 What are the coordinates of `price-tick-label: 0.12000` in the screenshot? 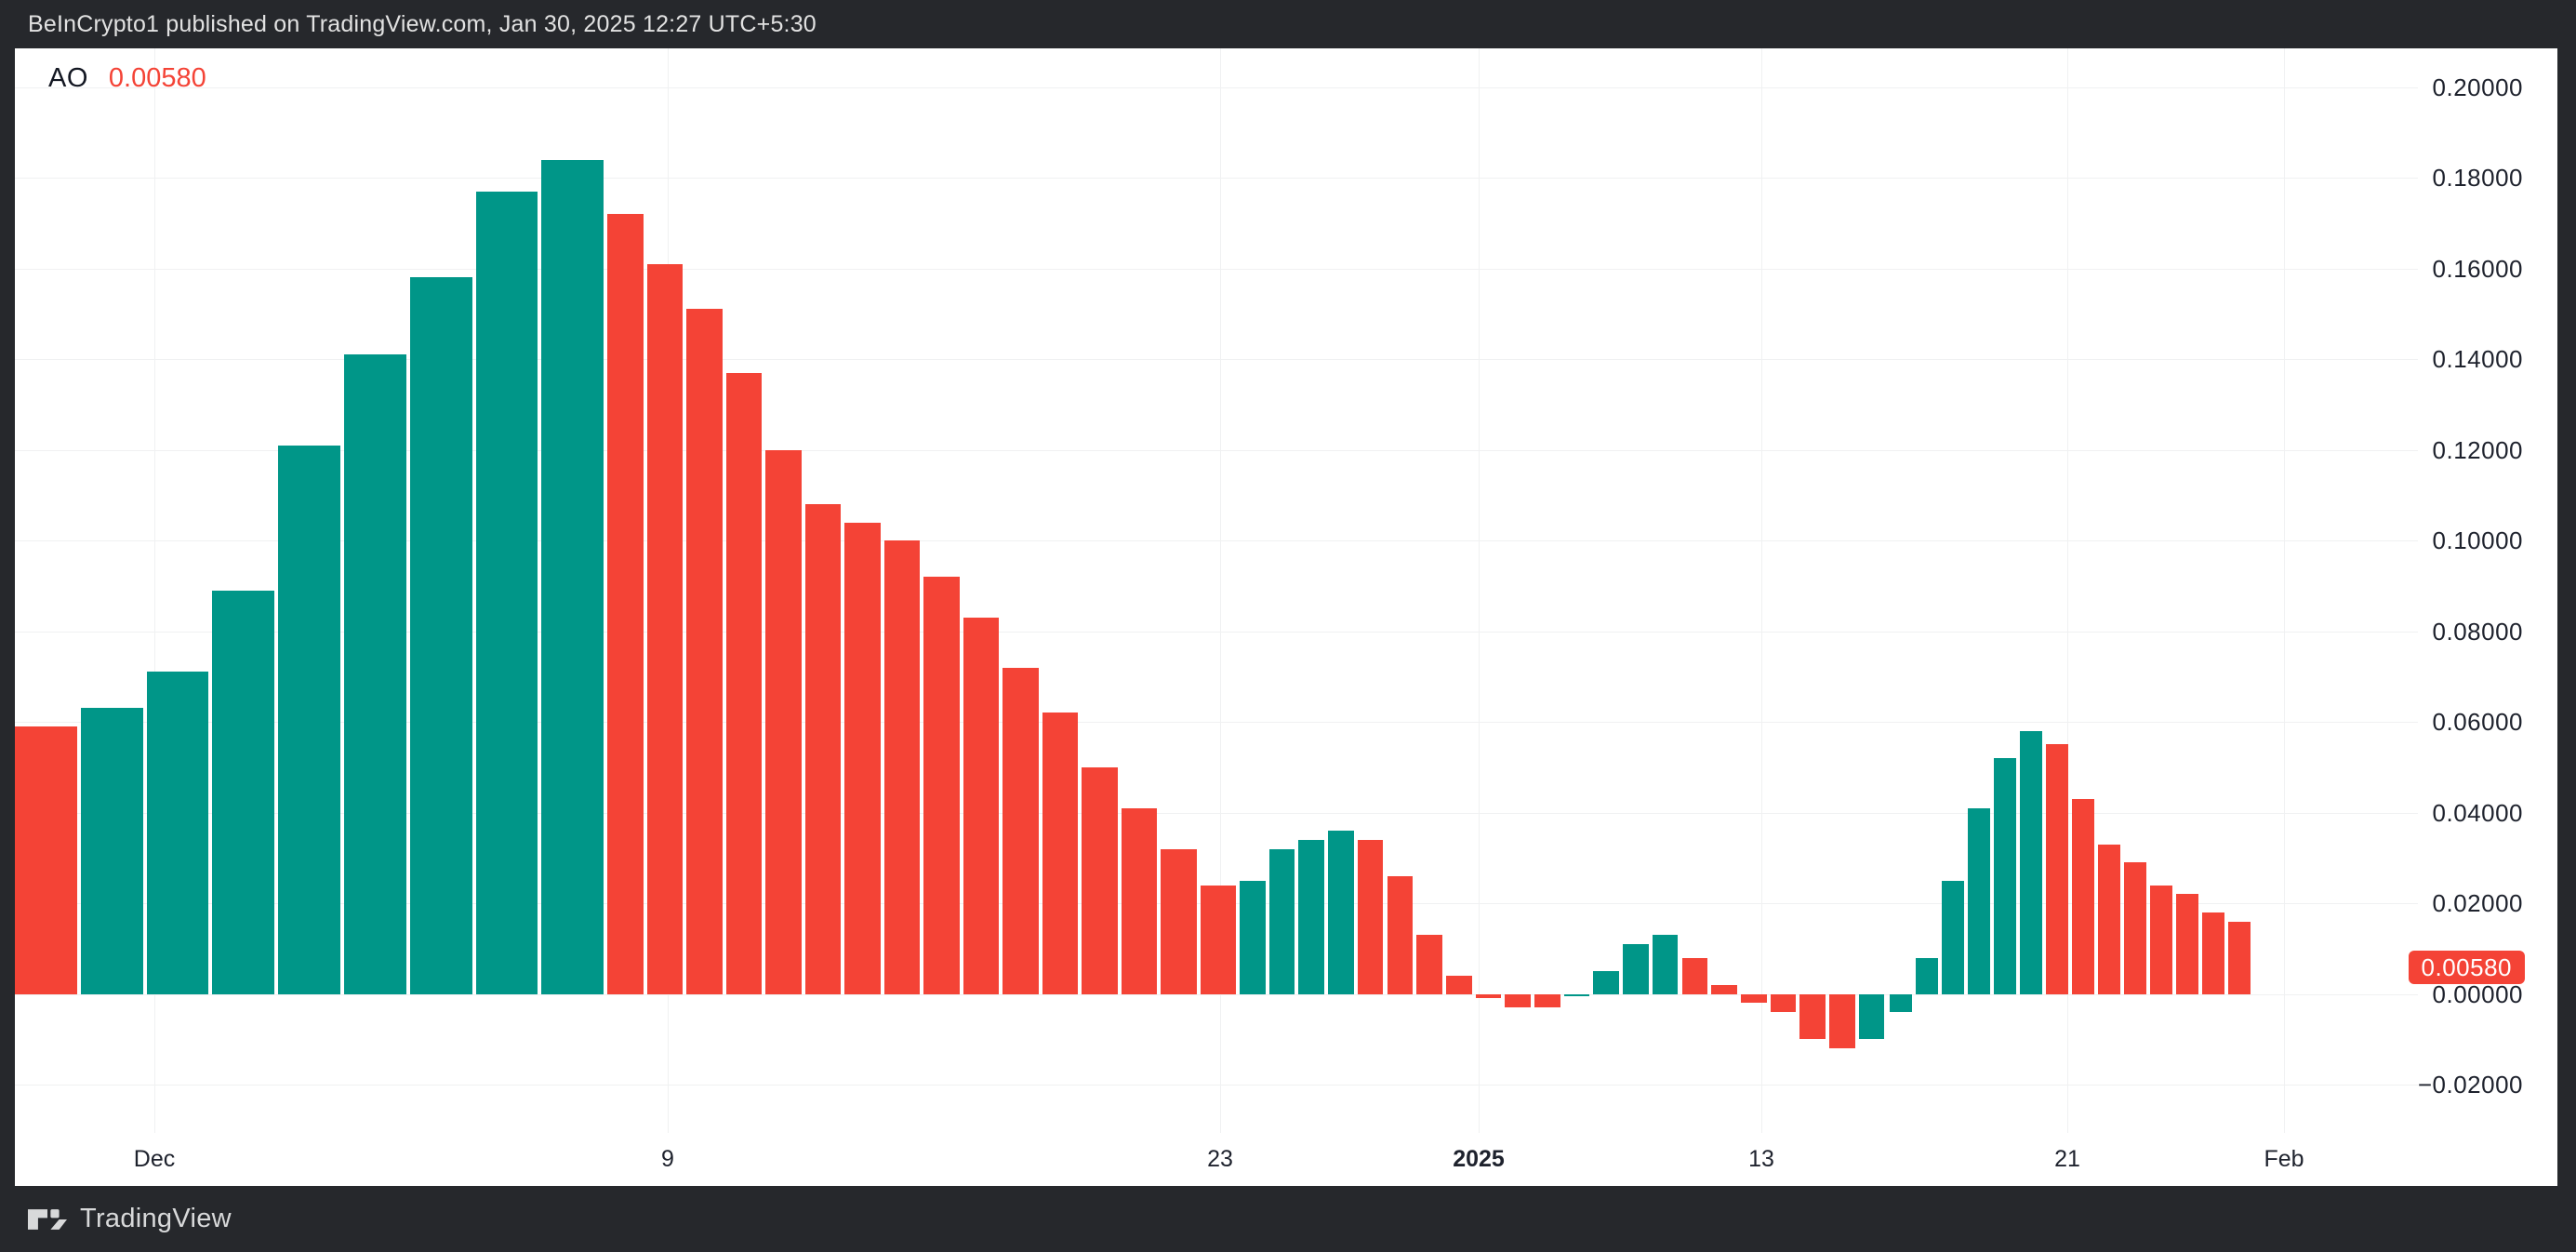 It's located at (2477, 449).